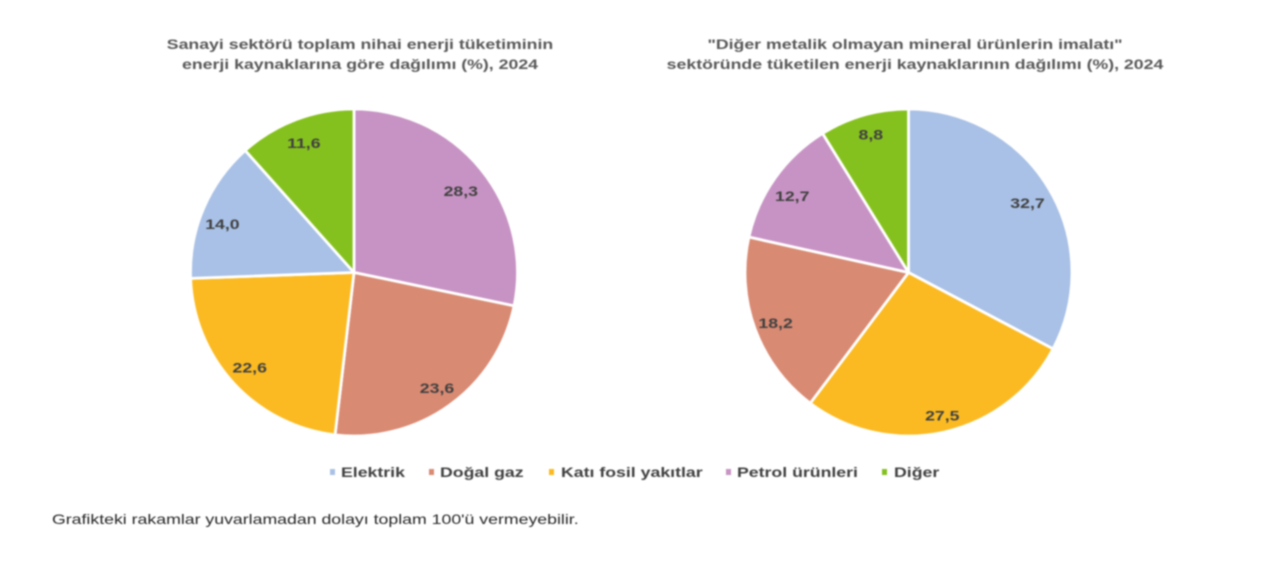 The width and height of the screenshot is (1280, 563). I want to click on svg-text: 11,6, so click(304, 144).